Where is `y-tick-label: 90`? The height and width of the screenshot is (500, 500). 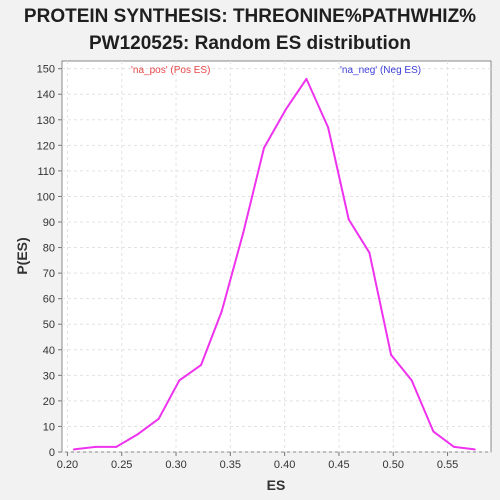 y-tick-label: 90 is located at coordinates (49, 223).